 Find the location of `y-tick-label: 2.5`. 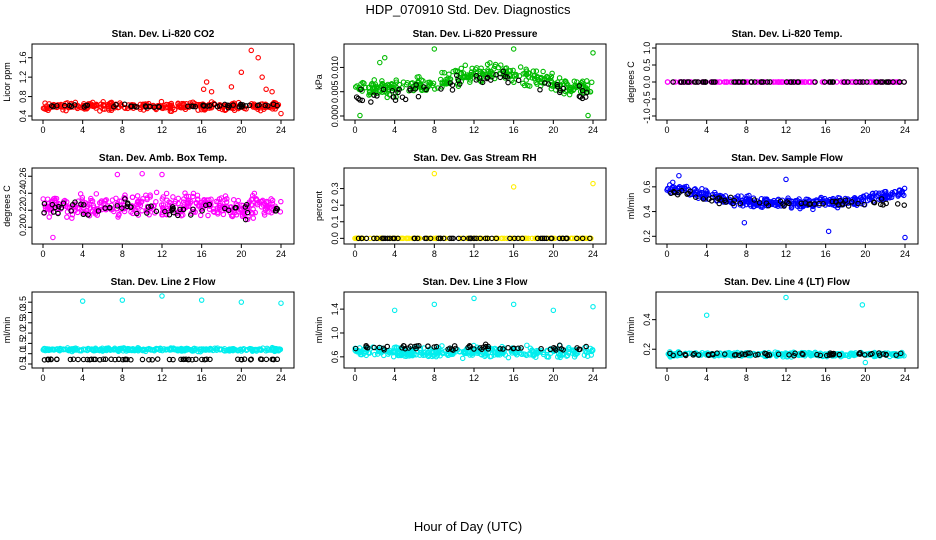

y-tick-label: 2.5 is located at coordinates (23, 323).